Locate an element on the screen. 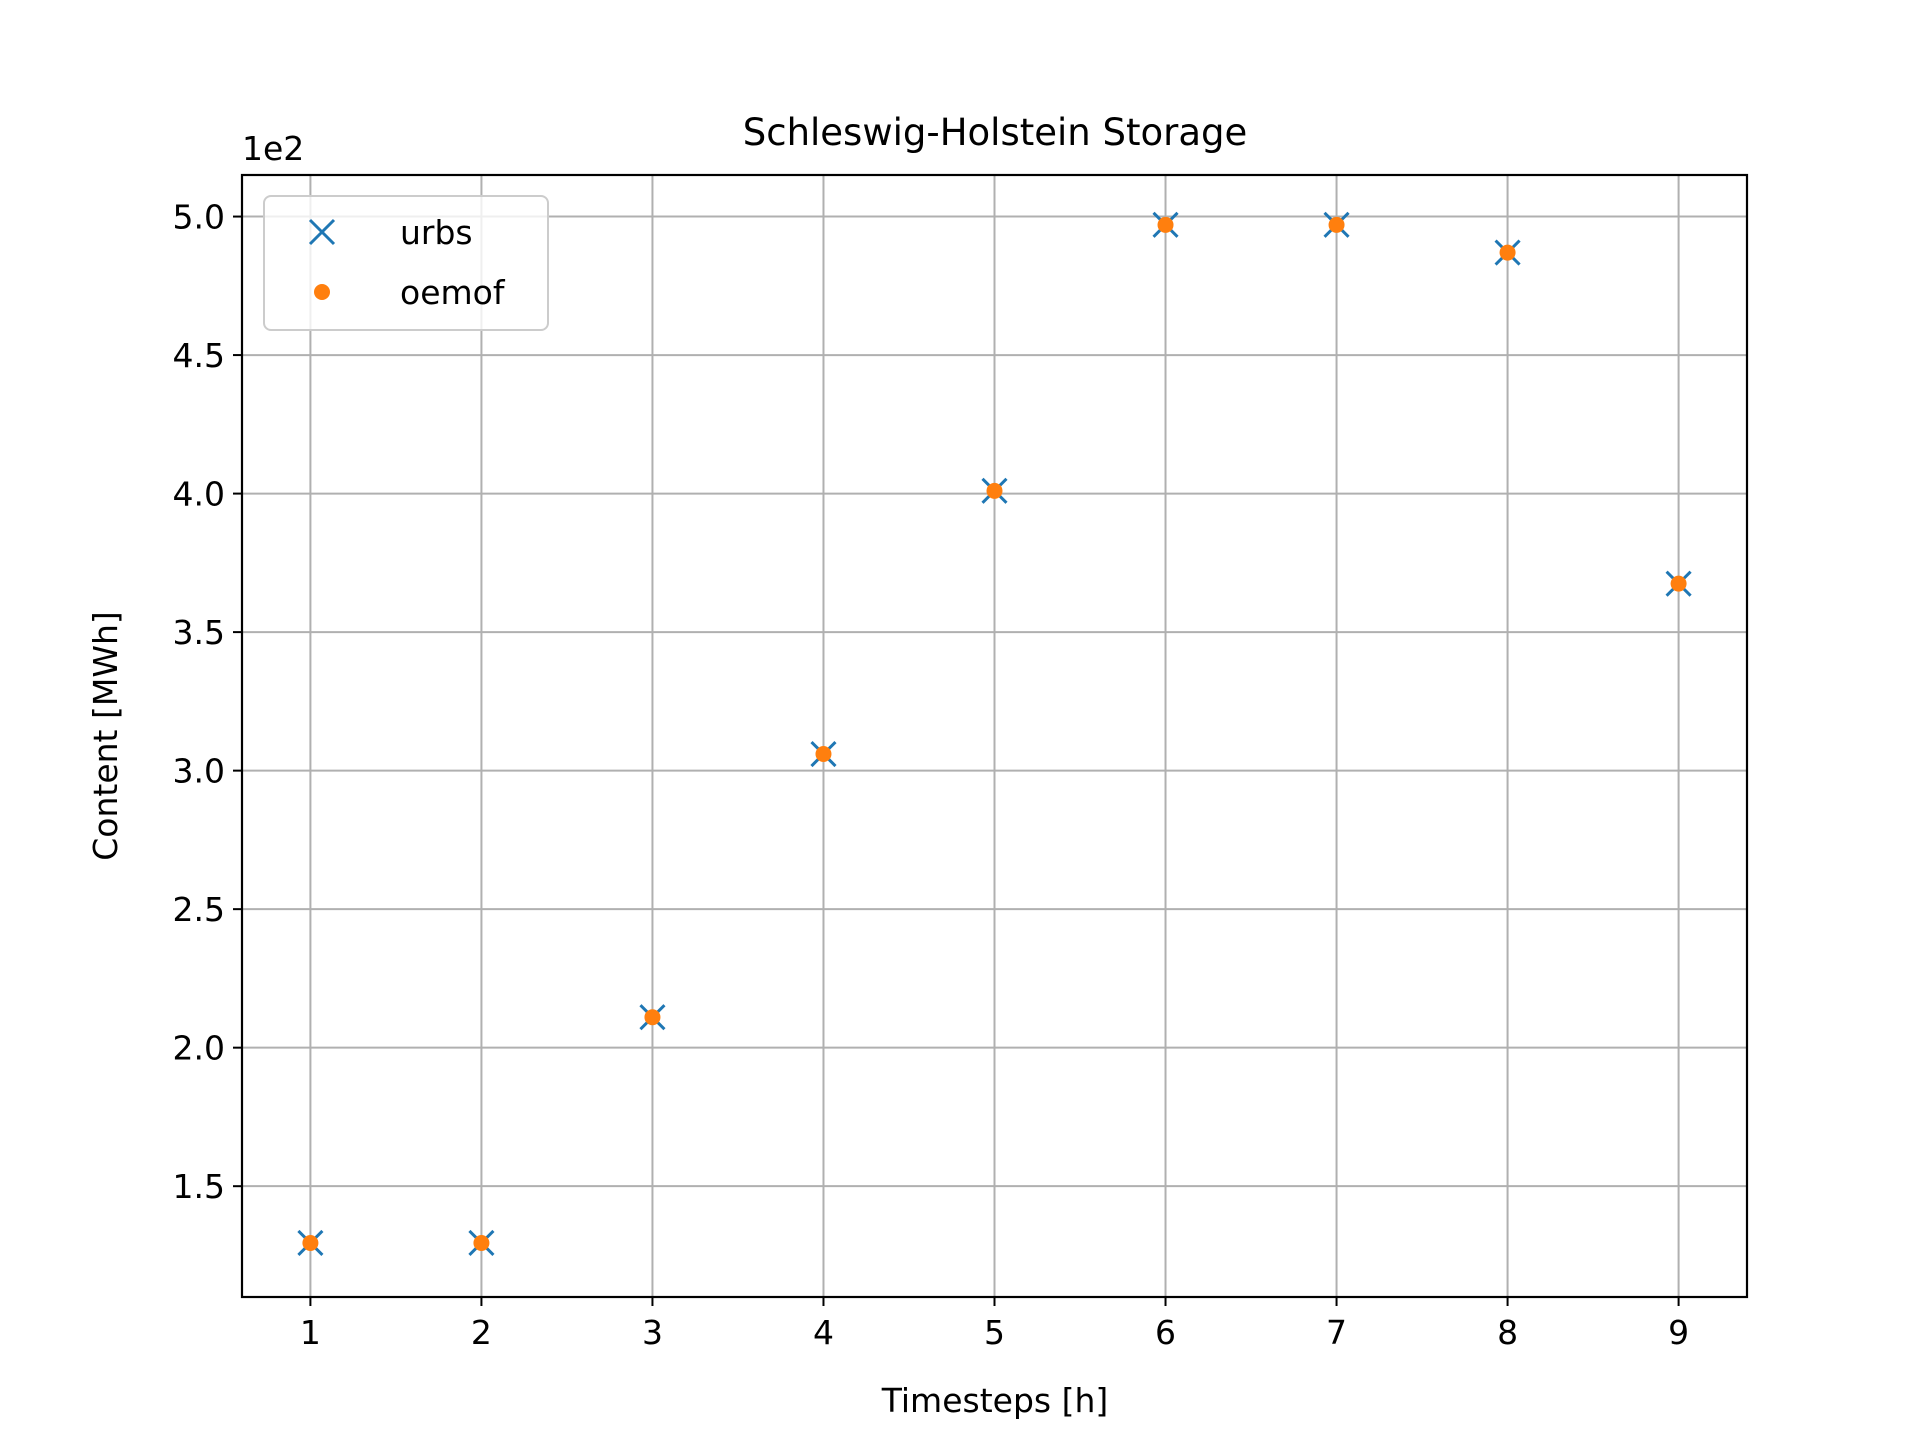 This screenshot has height=1440, width=1920. x-tick-label: 2 is located at coordinates (481, 1332).